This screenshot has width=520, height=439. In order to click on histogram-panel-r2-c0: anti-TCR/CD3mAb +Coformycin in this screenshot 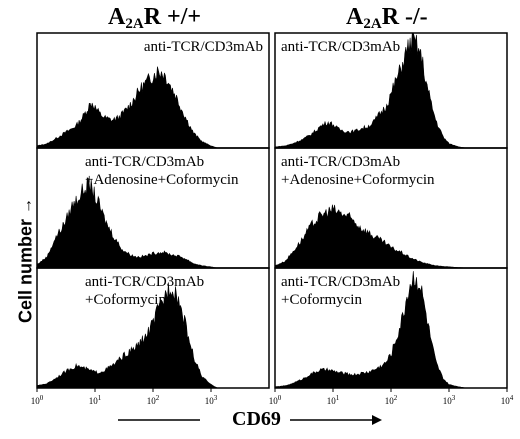, I will do `click(153, 328)`.